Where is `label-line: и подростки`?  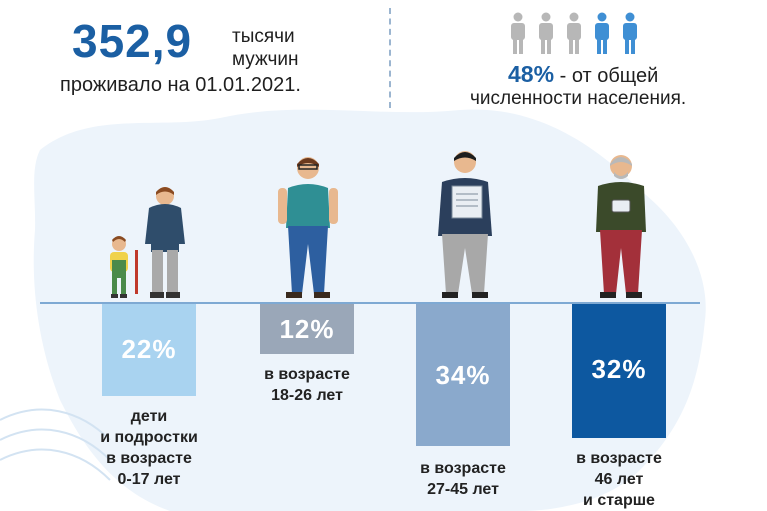
label-line: и подростки is located at coordinates (149, 437).